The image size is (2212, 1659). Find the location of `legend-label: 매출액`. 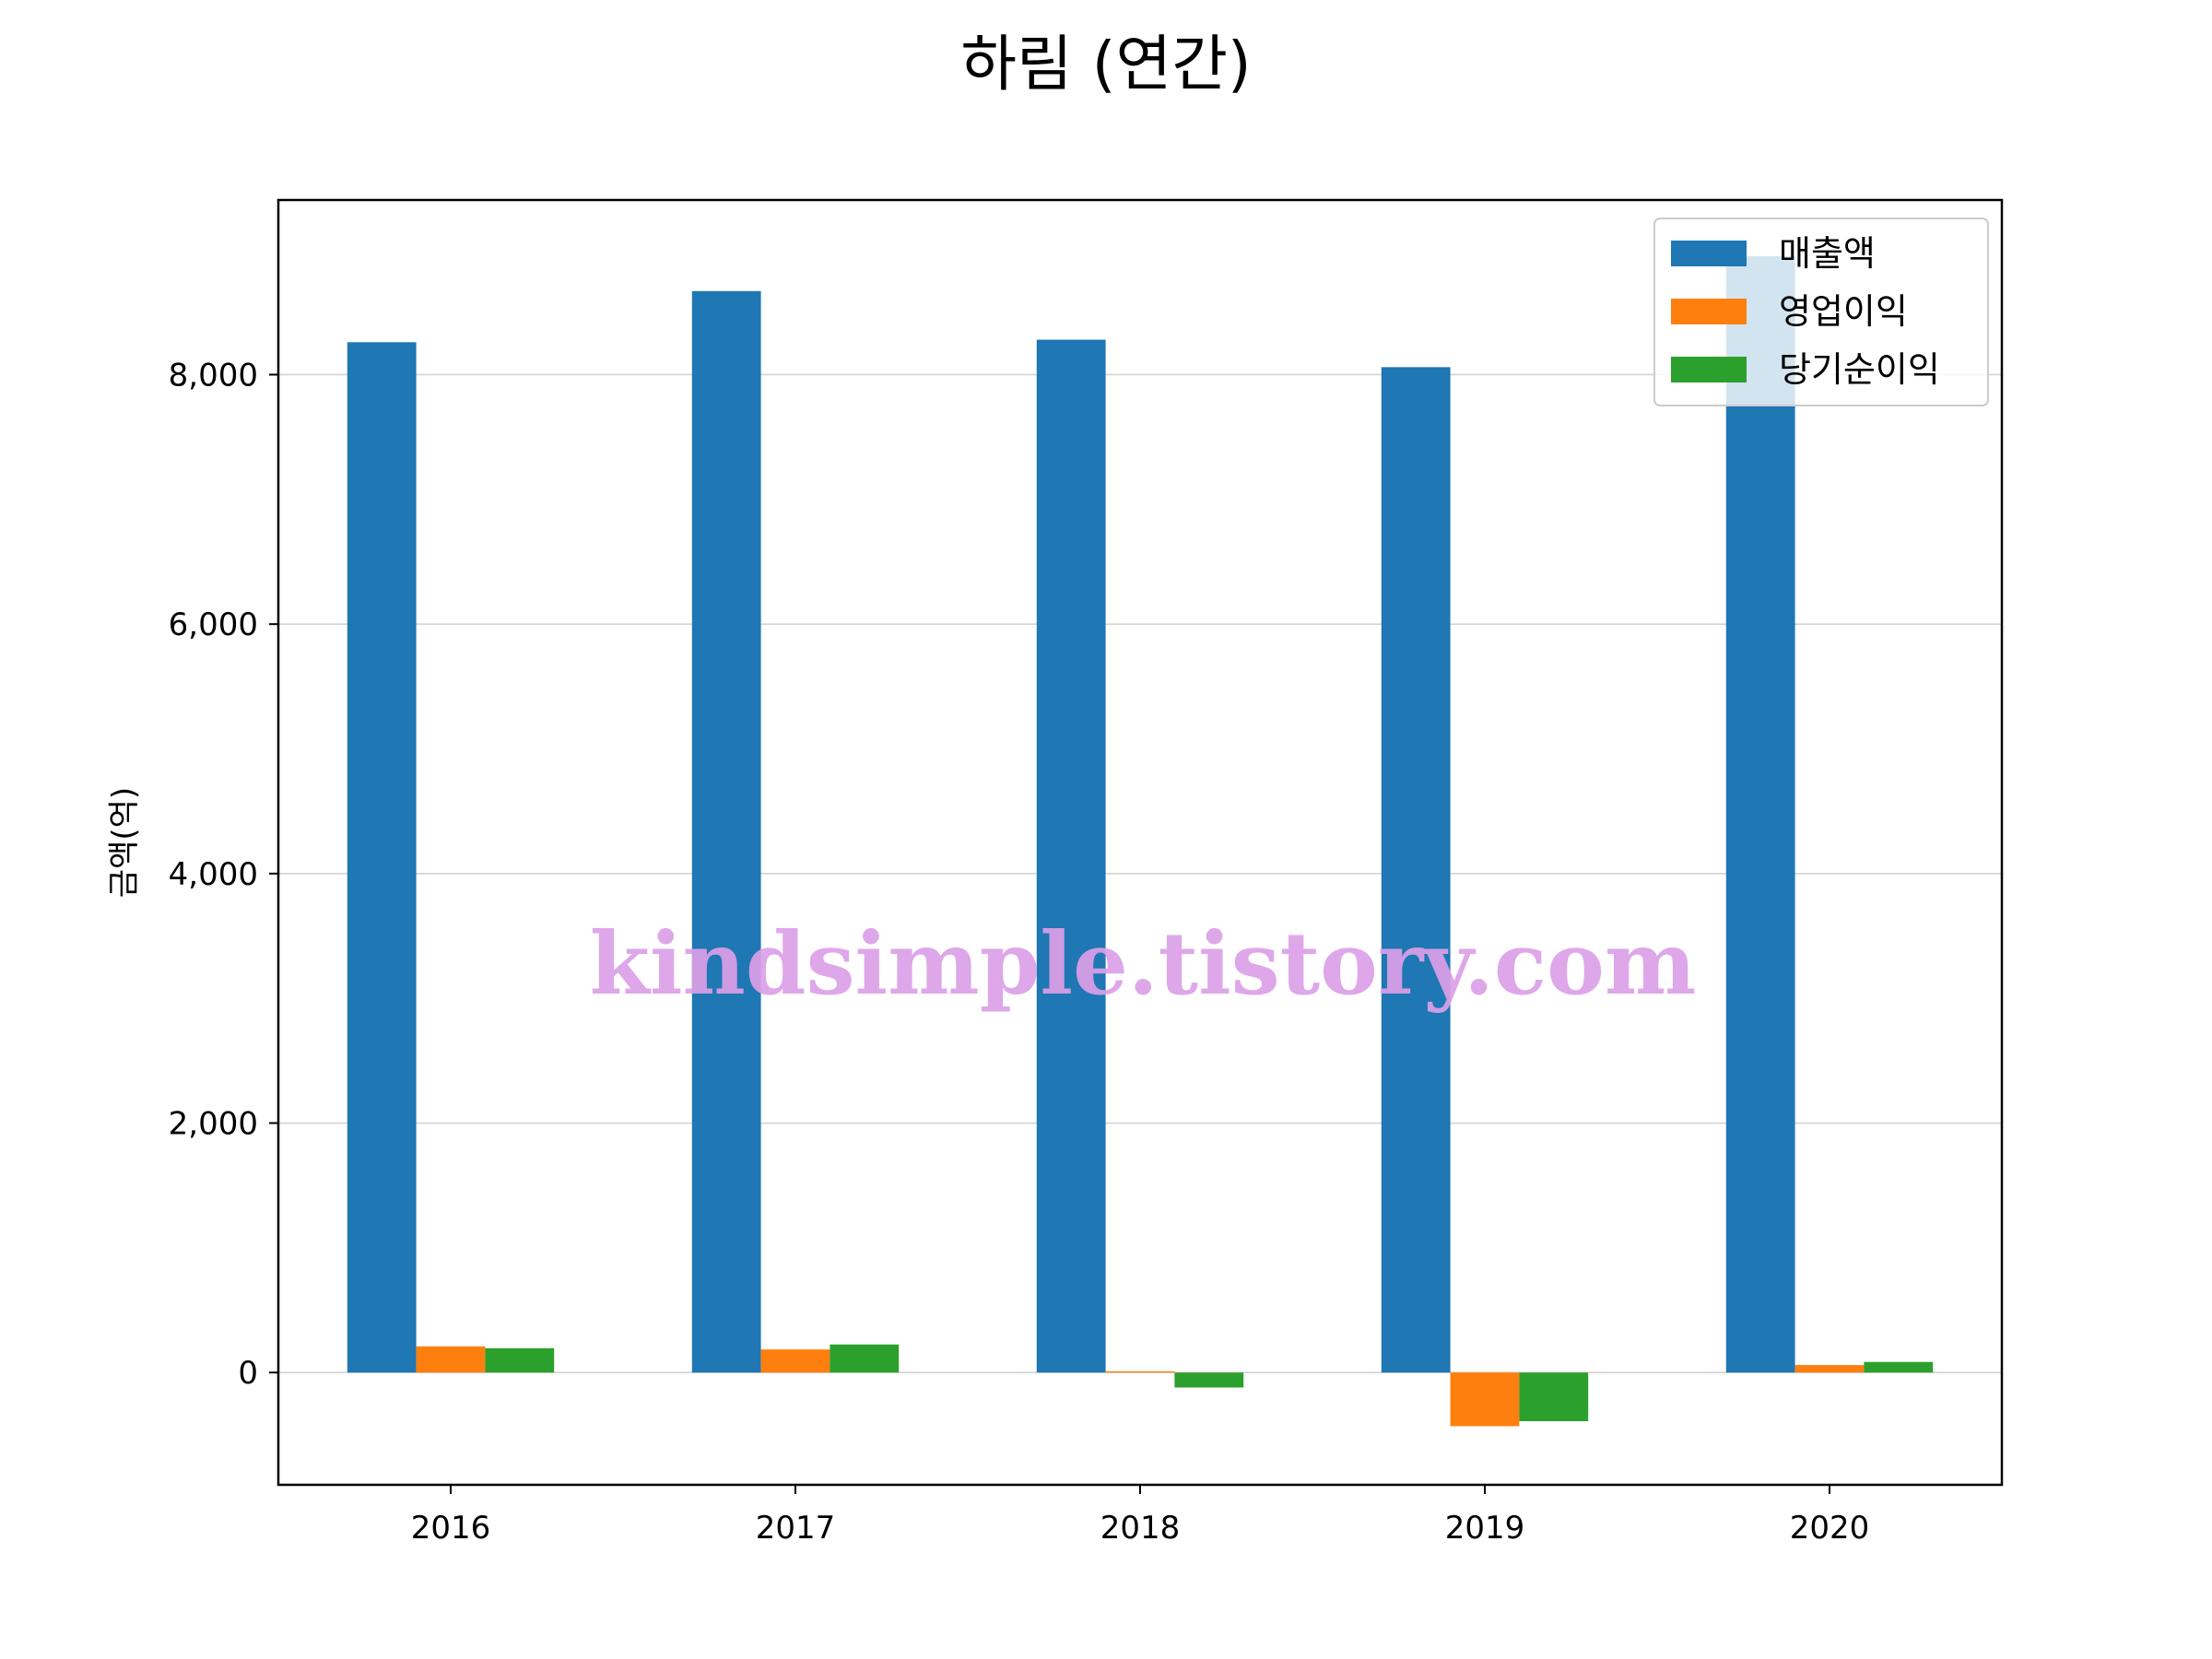

legend-label: 매출액 is located at coordinates (1827, 253).